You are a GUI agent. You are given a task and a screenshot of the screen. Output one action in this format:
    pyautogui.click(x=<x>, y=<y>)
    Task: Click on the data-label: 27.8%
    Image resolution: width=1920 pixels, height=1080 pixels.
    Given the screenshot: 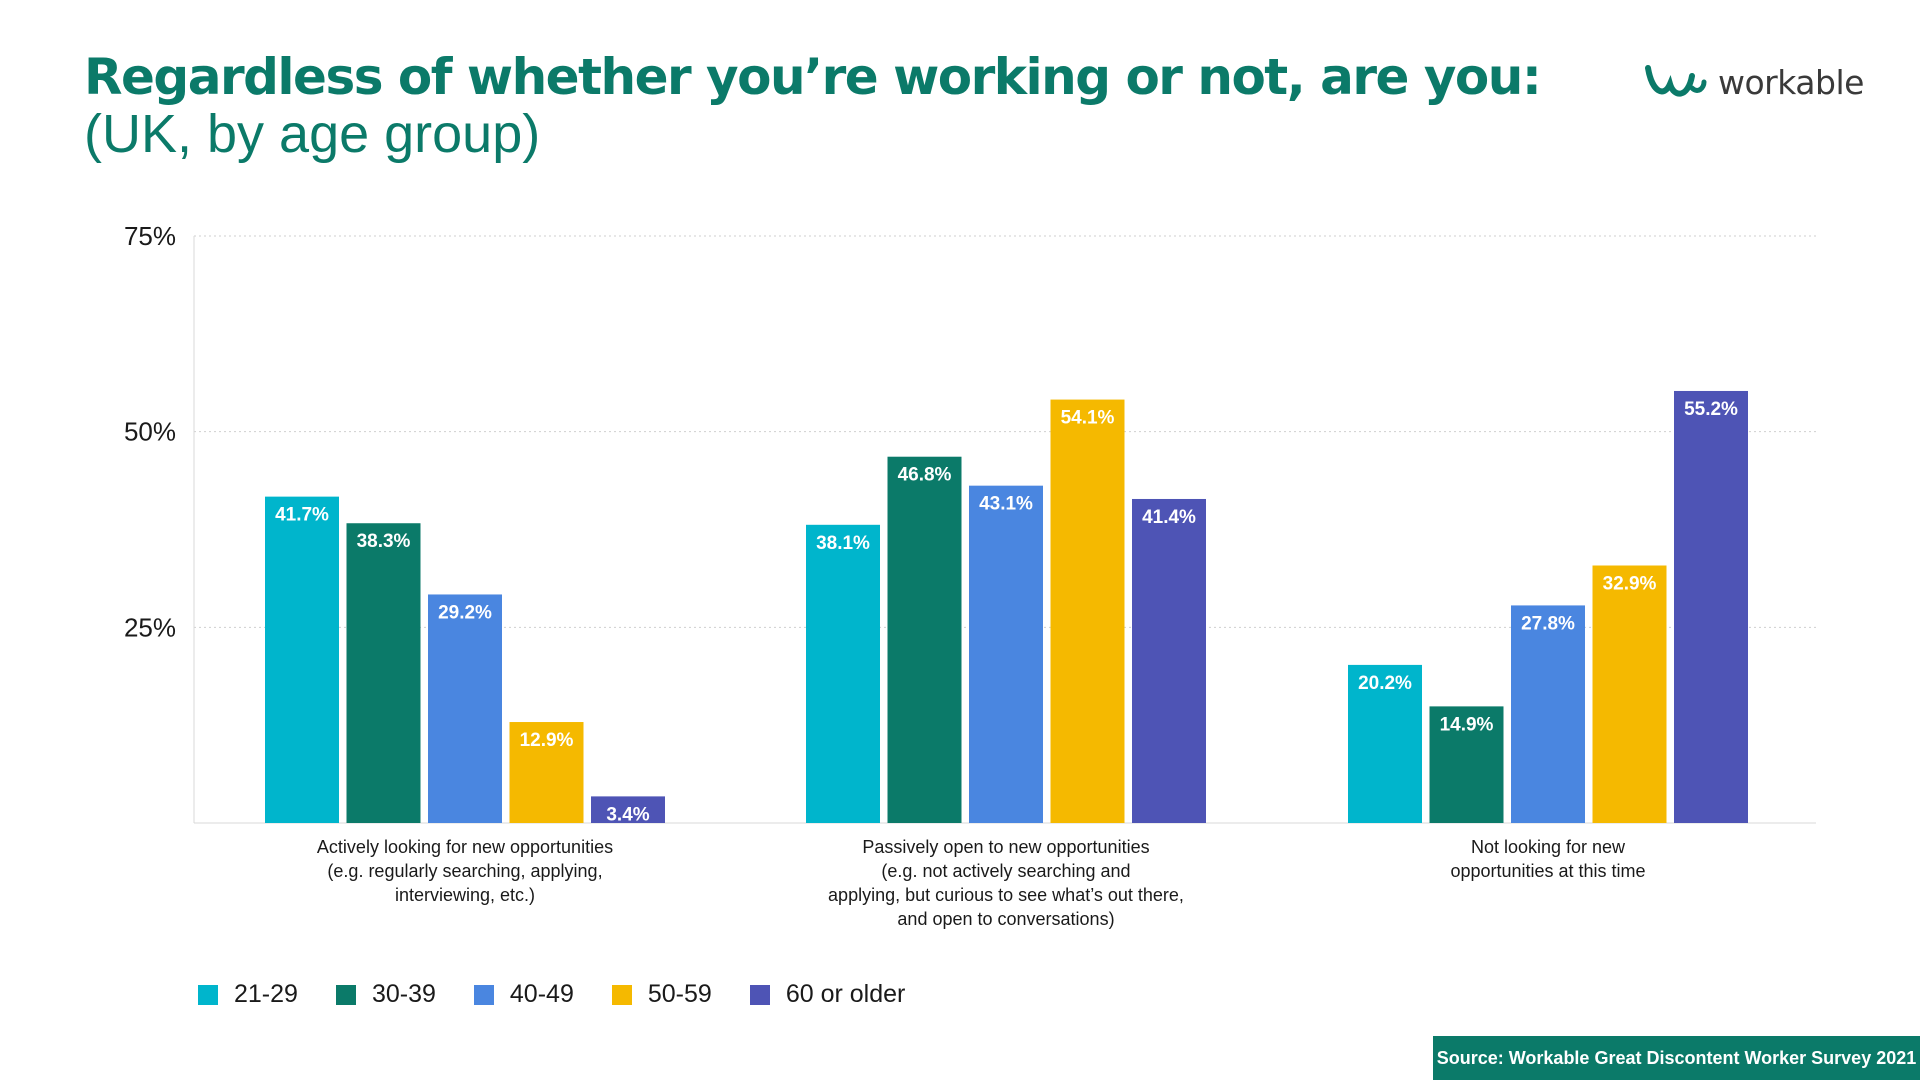 What is the action you would take?
    pyautogui.click(x=1548, y=623)
    